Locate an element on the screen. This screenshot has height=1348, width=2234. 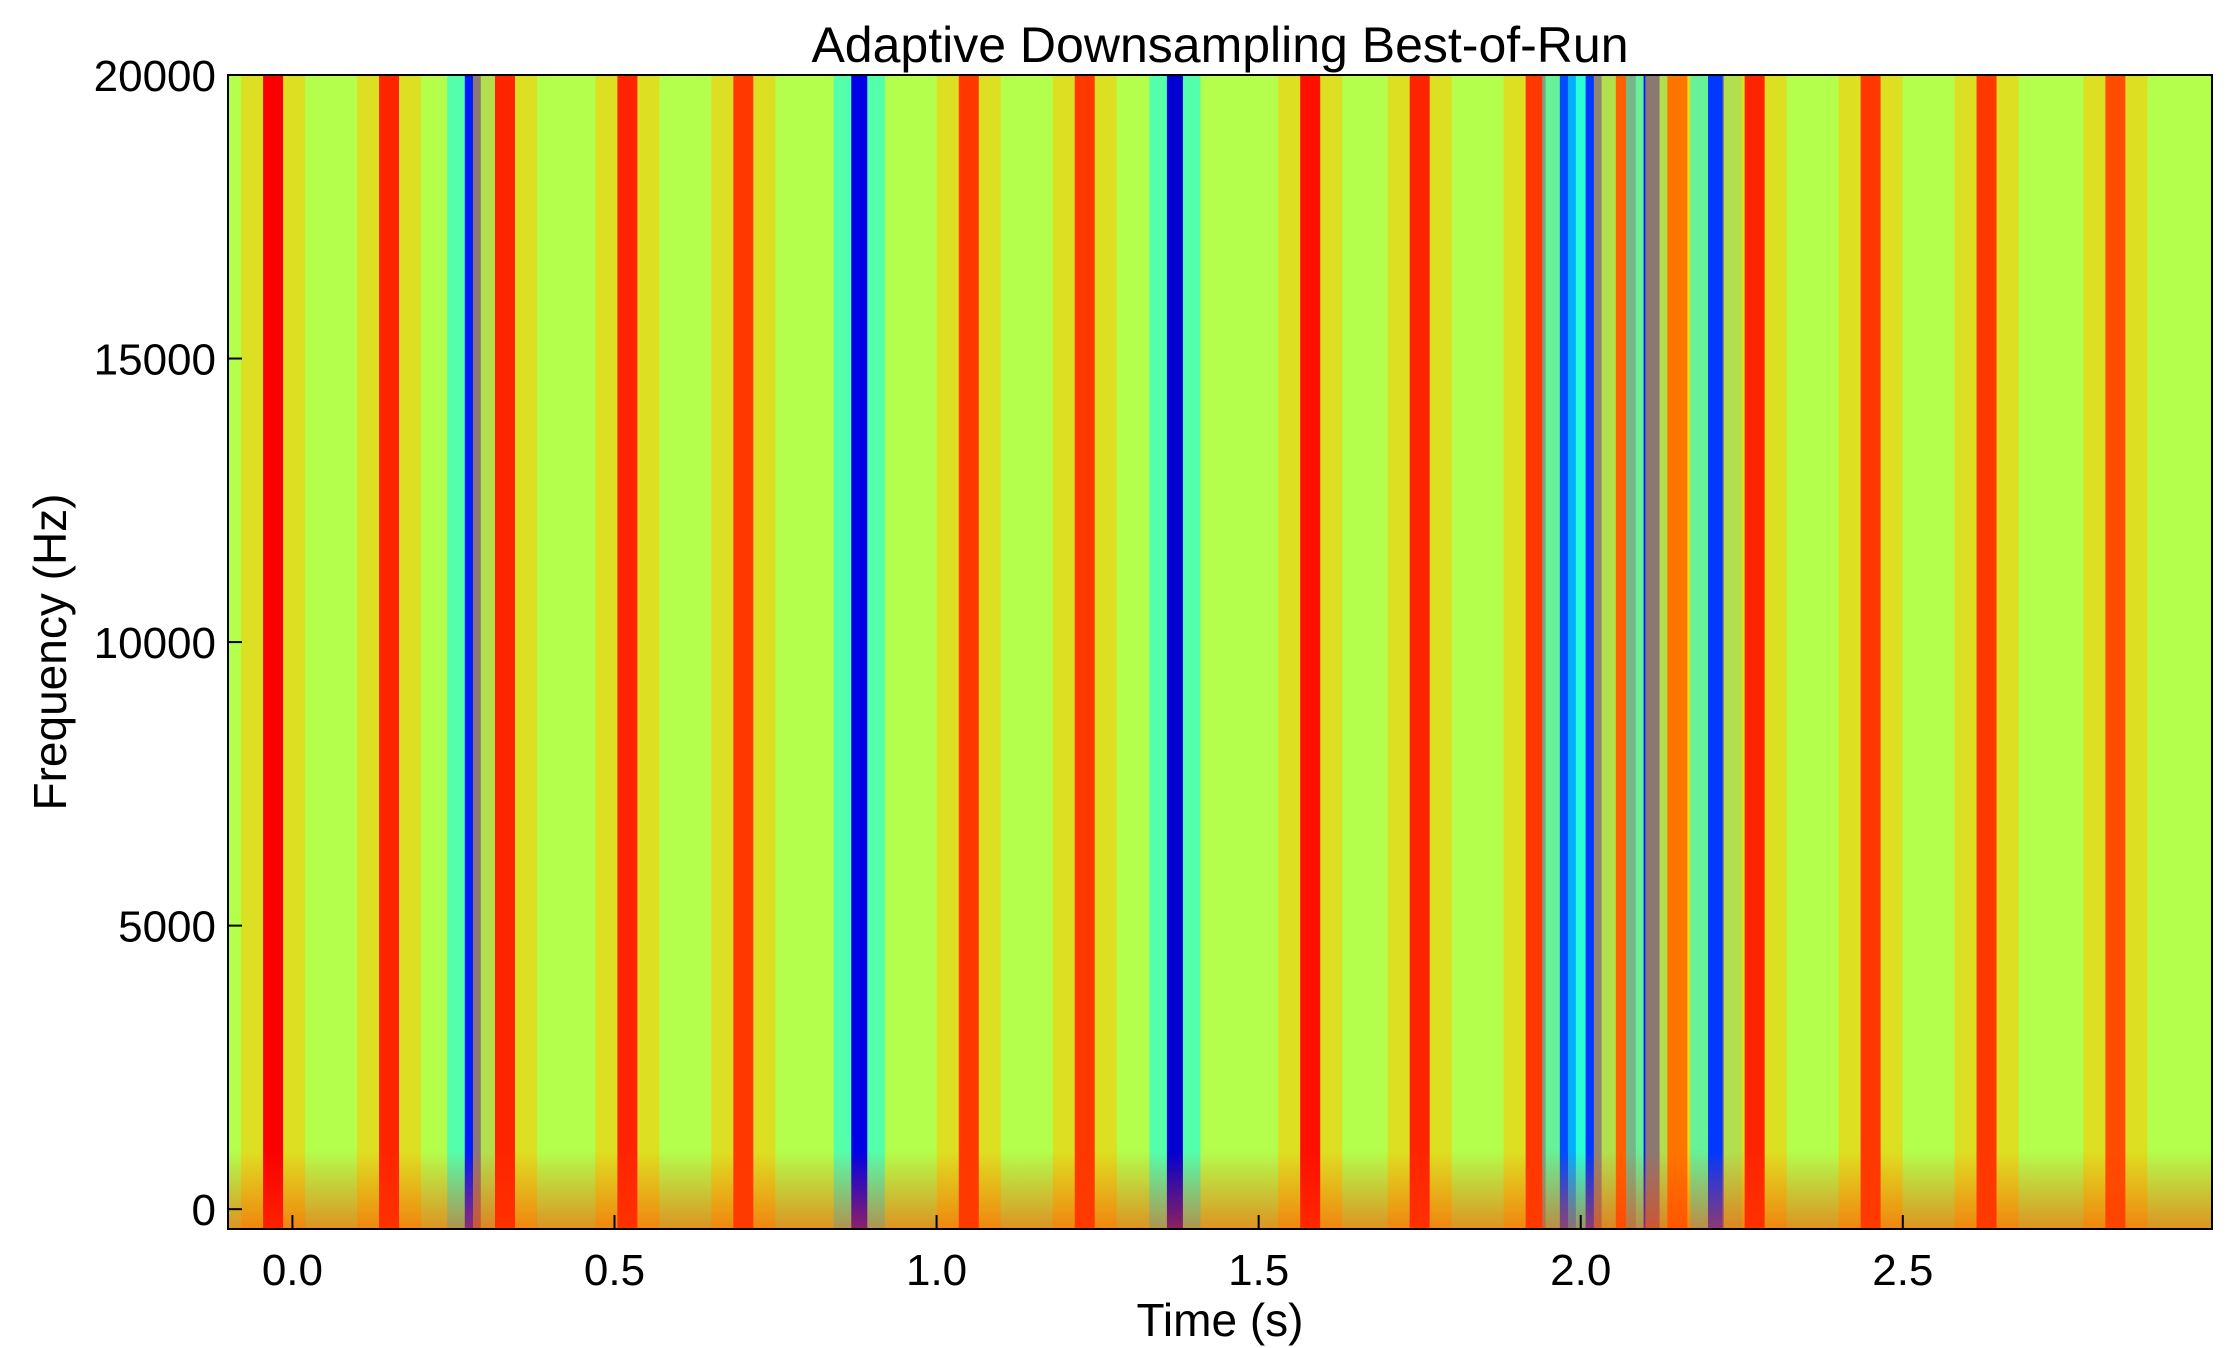
y-tick-label-4: 20000 is located at coordinates (155, 76).